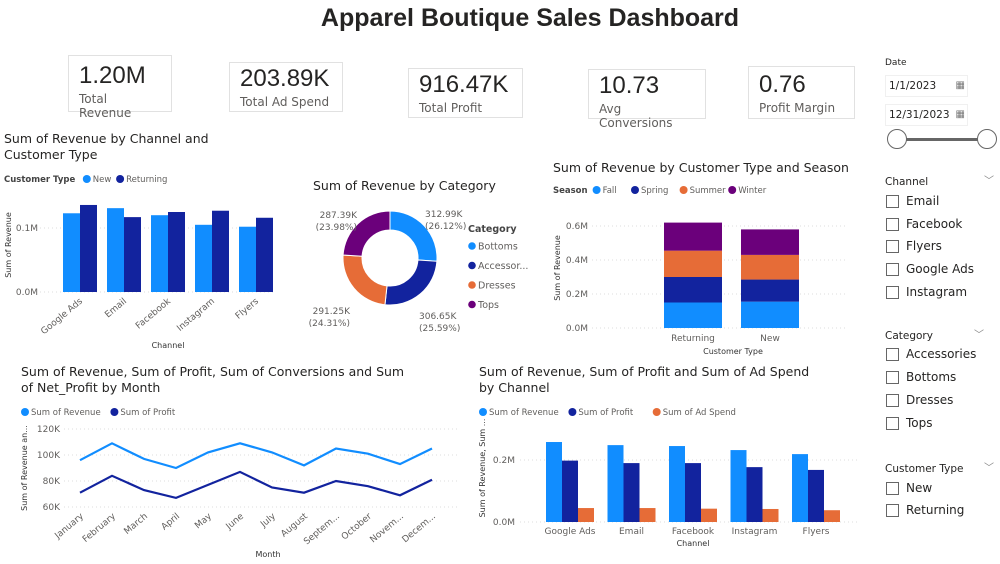  I want to click on data-label-percent: (26.12%), so click(445, 227).